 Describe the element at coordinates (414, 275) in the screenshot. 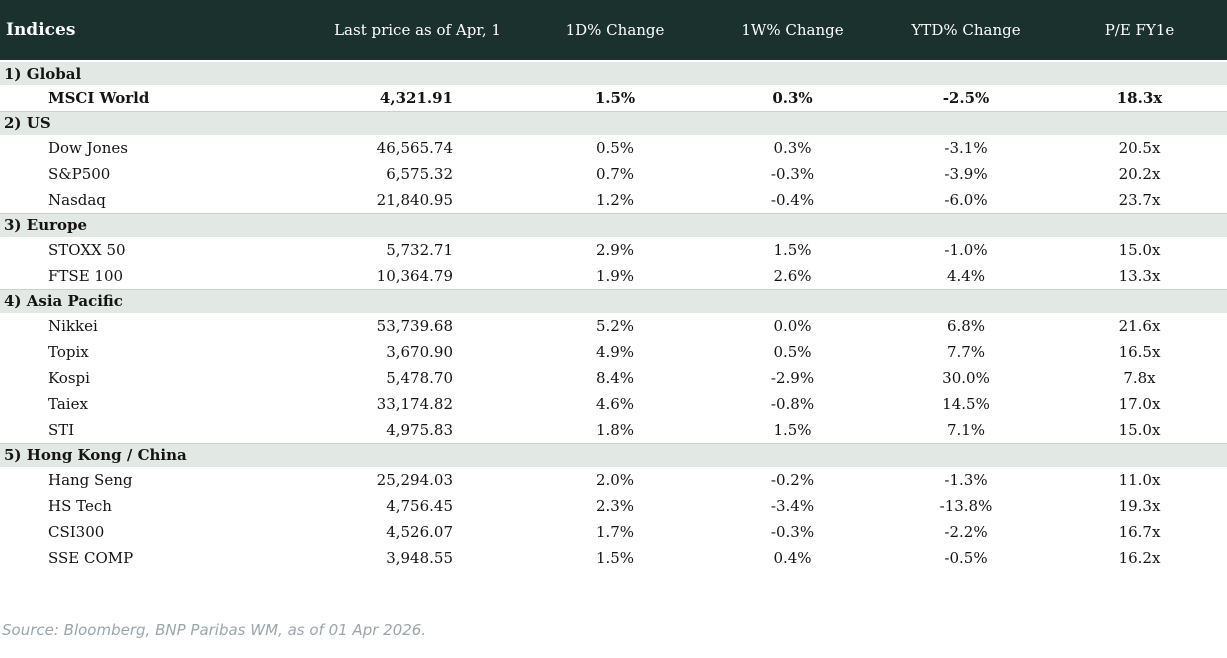

I see `last-price-cell: 10,364.79` at that location.